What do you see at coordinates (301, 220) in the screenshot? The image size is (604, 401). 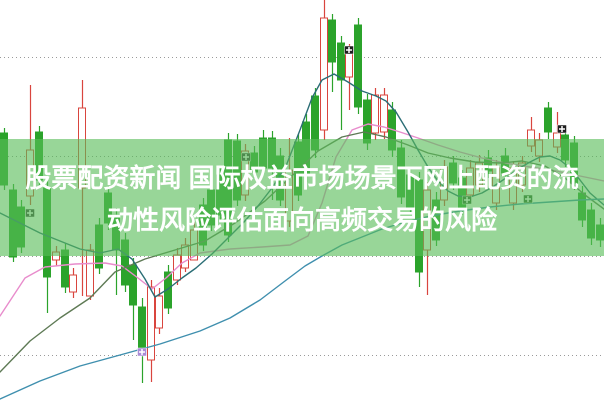 I see `headline-line2: 动性风险评估面向高频交易的风险` at bounding box center [301, 220].